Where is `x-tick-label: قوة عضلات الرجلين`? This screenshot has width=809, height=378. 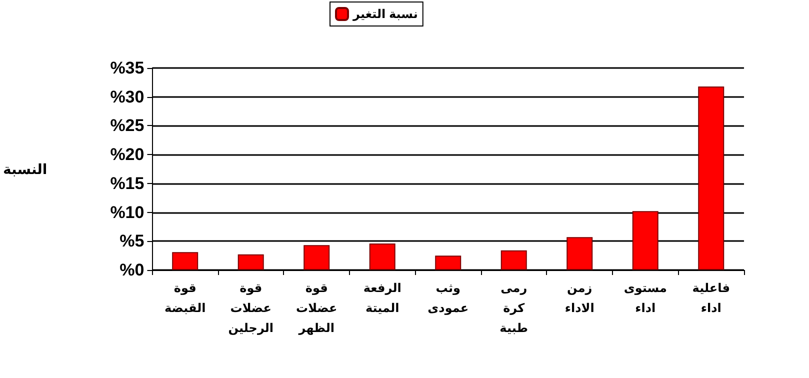 x-tick-label: قوة عضلات الرجلين is located at coordinates (251, 308).